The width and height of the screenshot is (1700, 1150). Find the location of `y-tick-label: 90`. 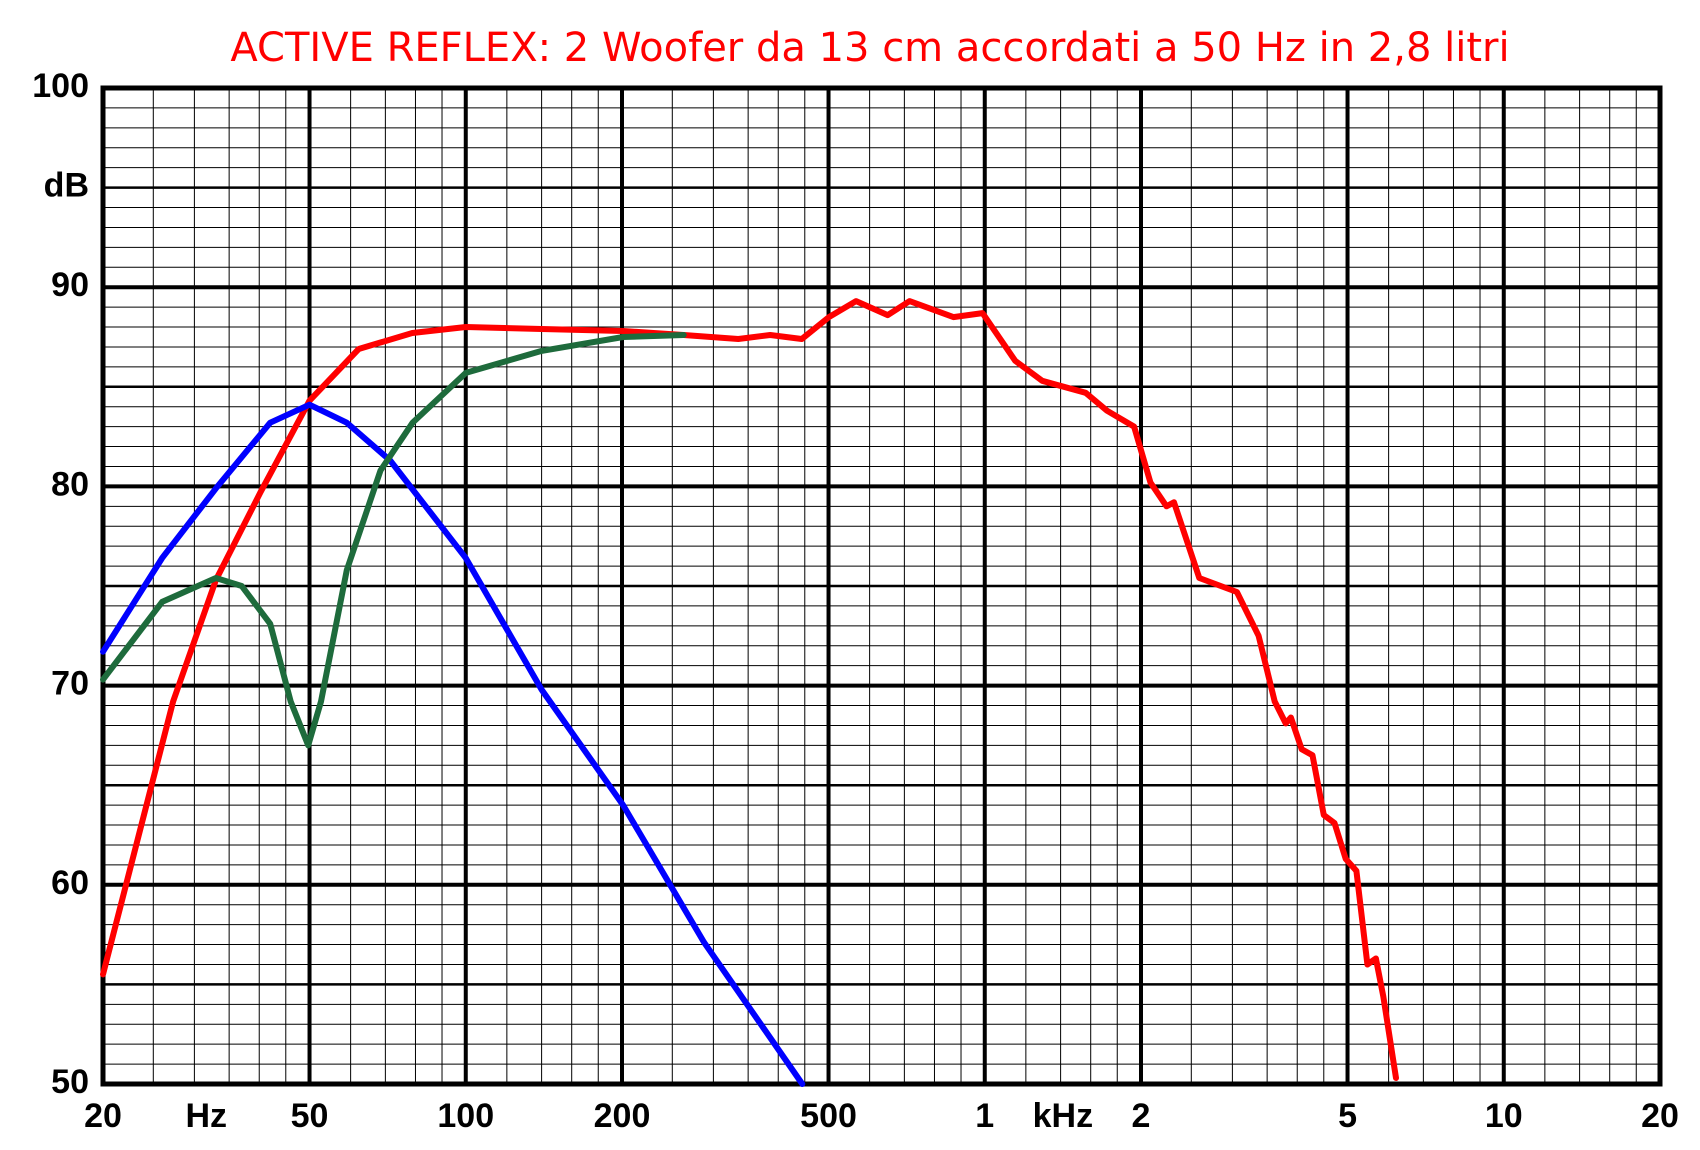

y-tick-label: 90 is located at coordinates (70, 285).